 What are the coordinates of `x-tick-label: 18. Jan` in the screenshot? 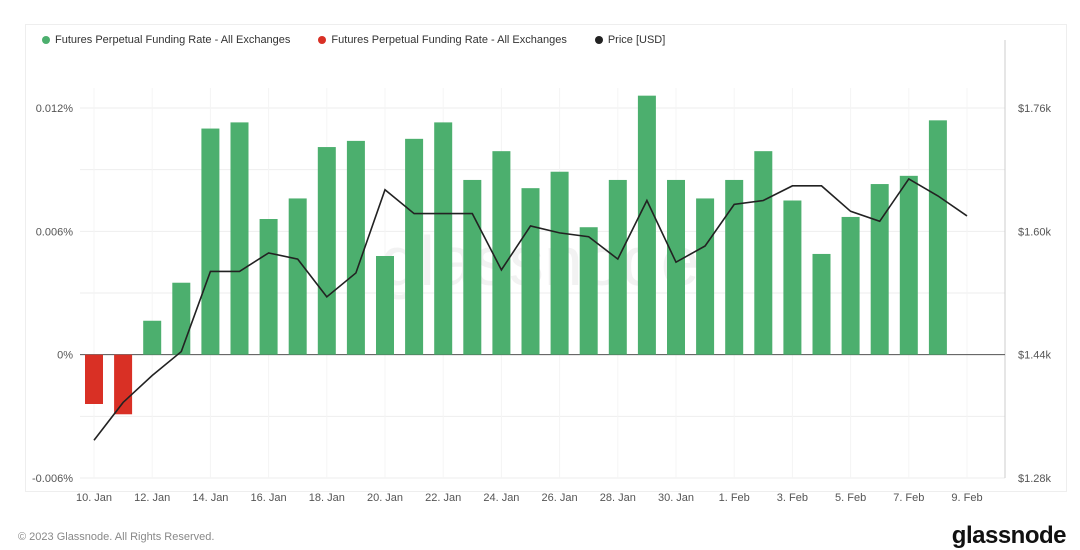 It's located at (327, 498).